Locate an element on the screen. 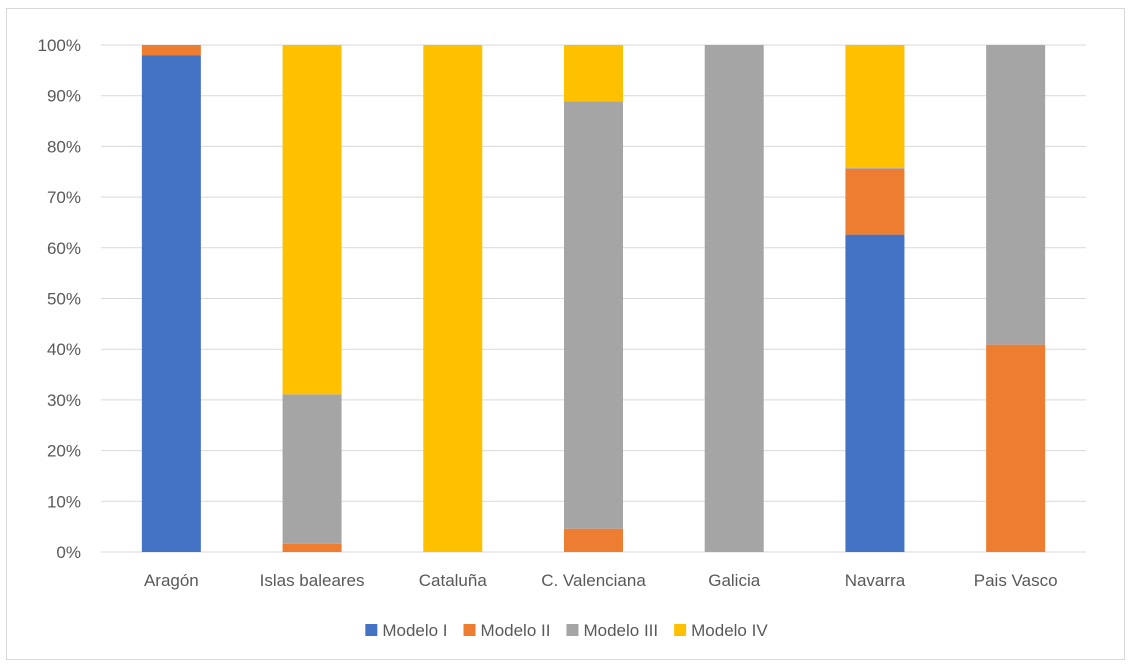  legend-label: Modelo II is located at coordinates (516, 630).